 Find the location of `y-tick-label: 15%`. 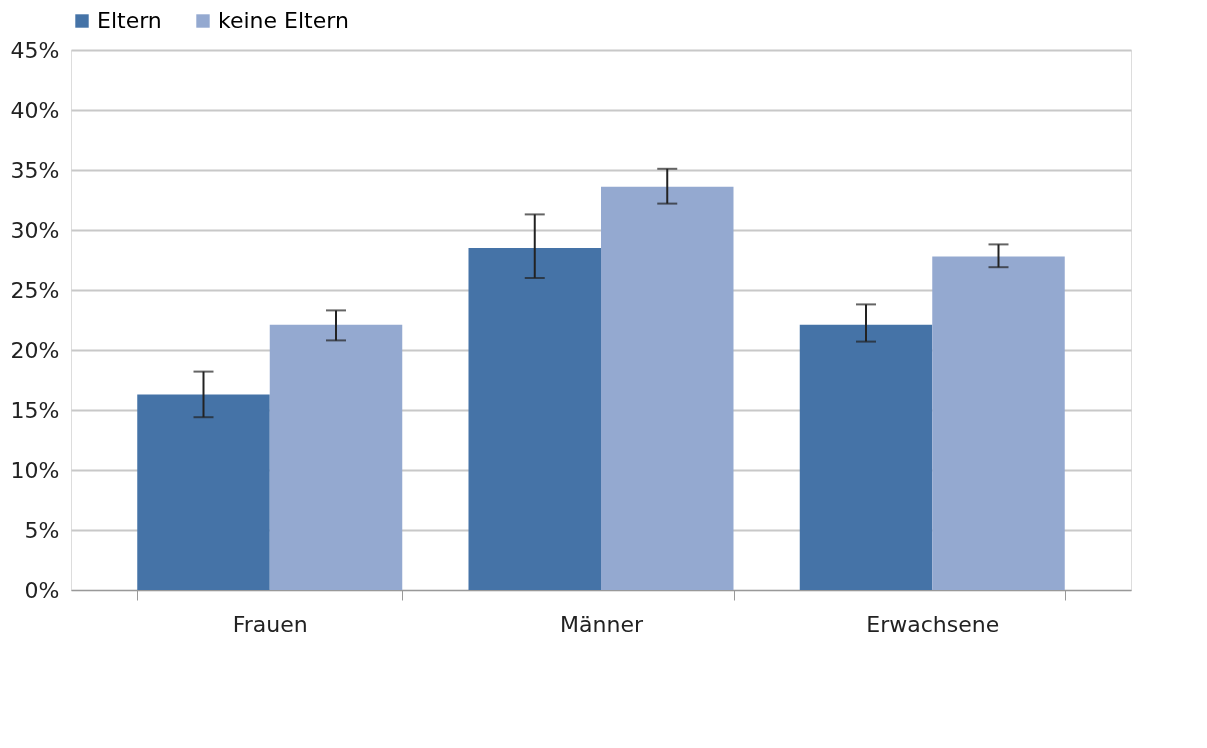

y-tick-label: 15% is located at coordinates (35, 410).